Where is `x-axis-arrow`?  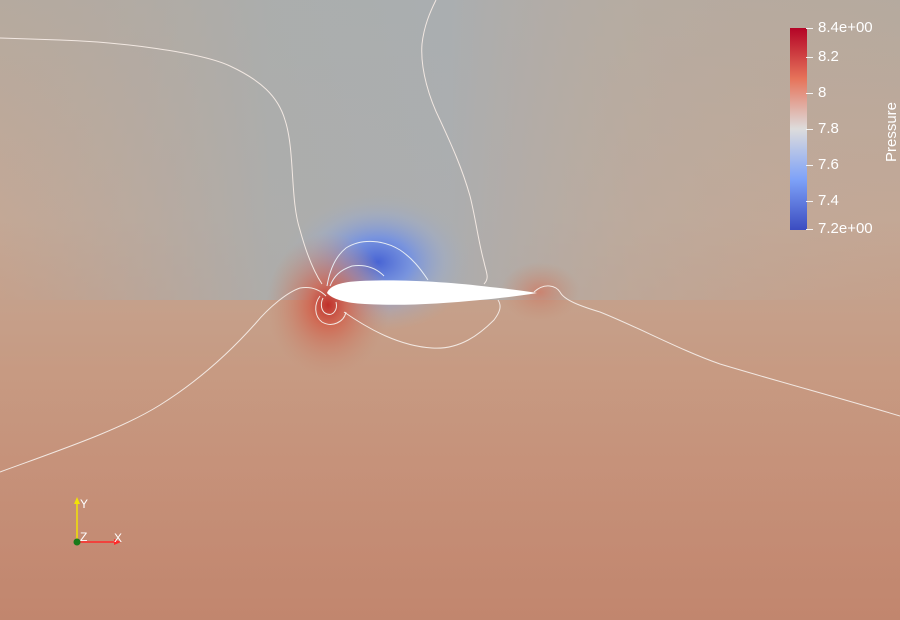 x-axis-arrow is located at coordinates (117, 542).